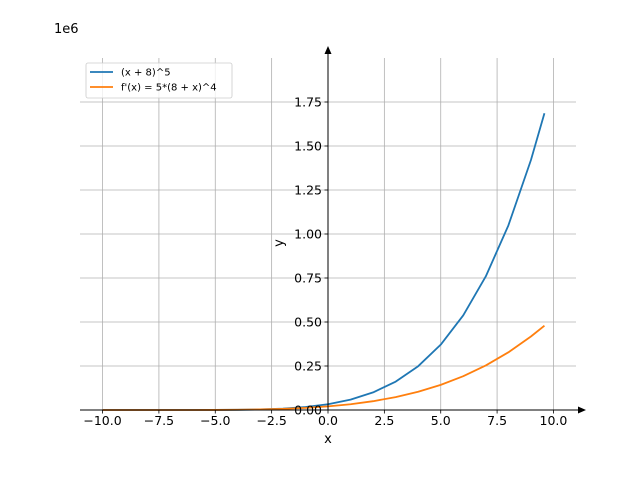  I want to click on y-tick-label: 0.50, so click(308, 322).